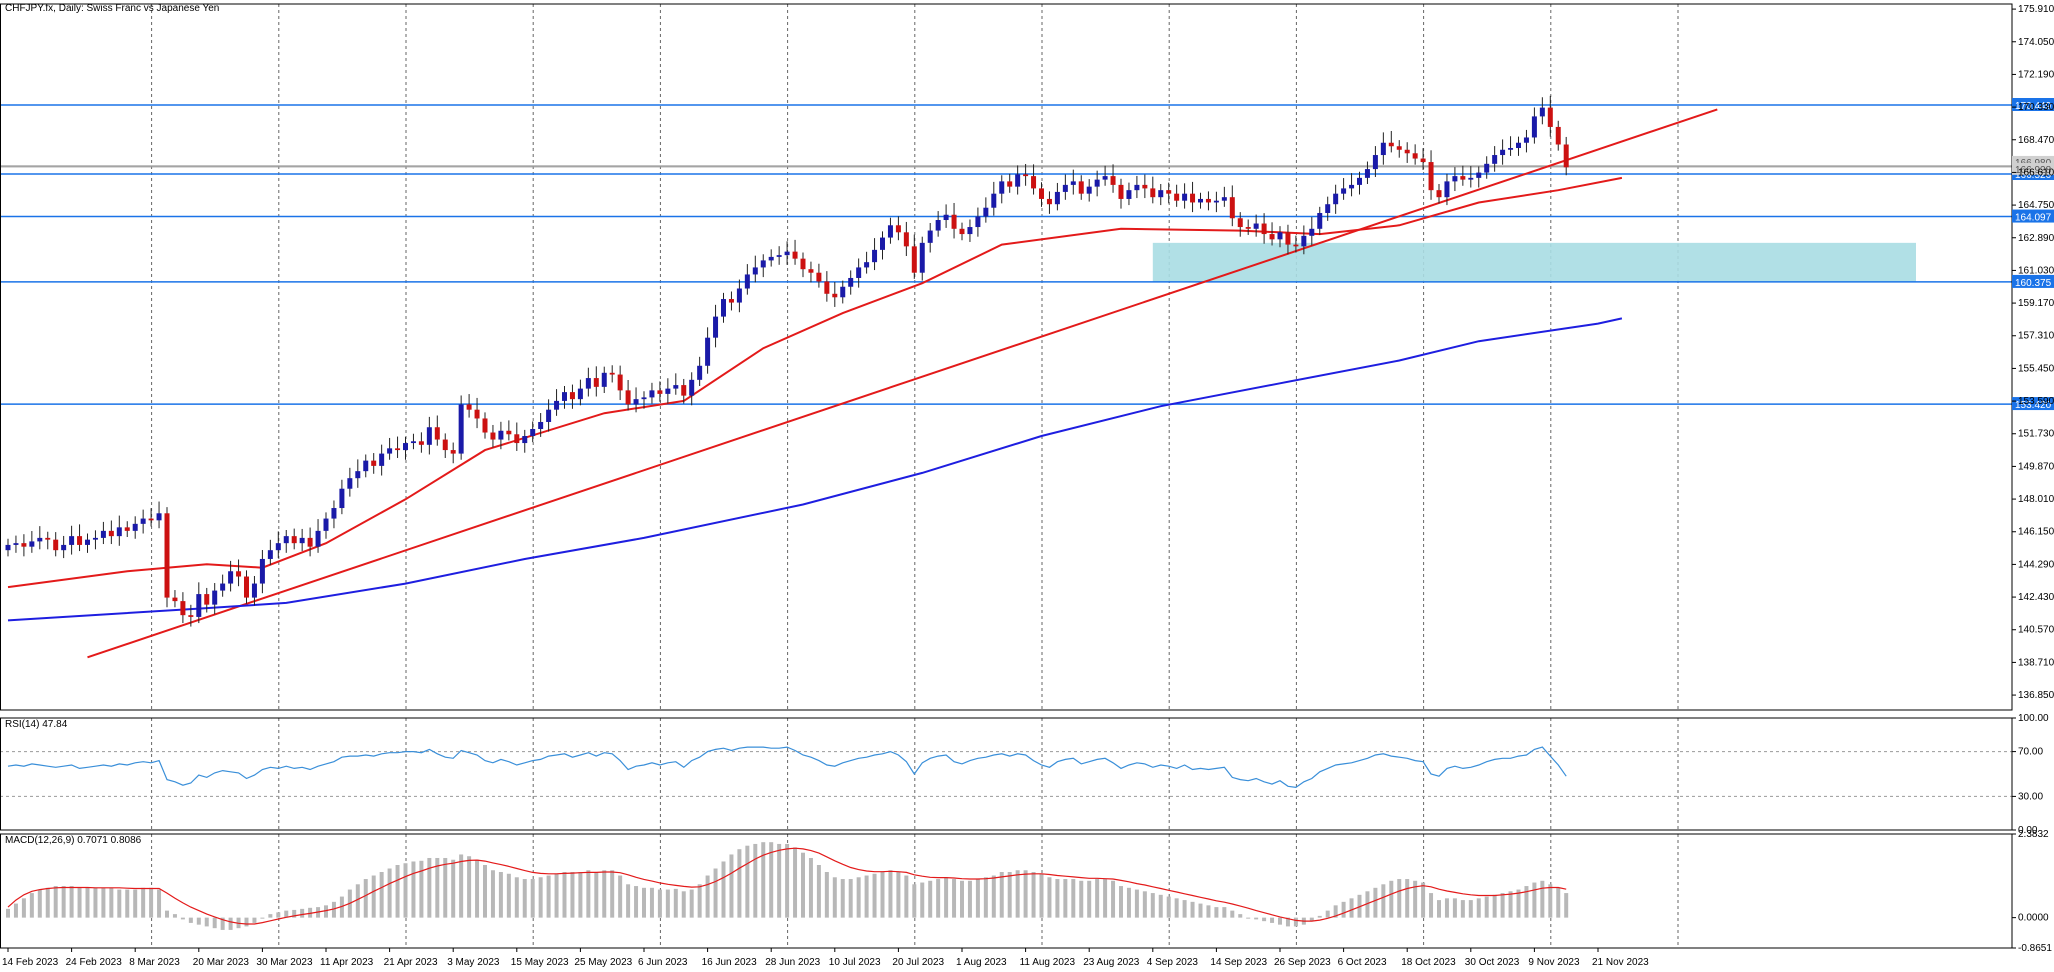  What do you see at coordinates (2033, 718) in the screenshot?
I see `rsi-tick-label: 100.00` at bounding box center [2033, 718].